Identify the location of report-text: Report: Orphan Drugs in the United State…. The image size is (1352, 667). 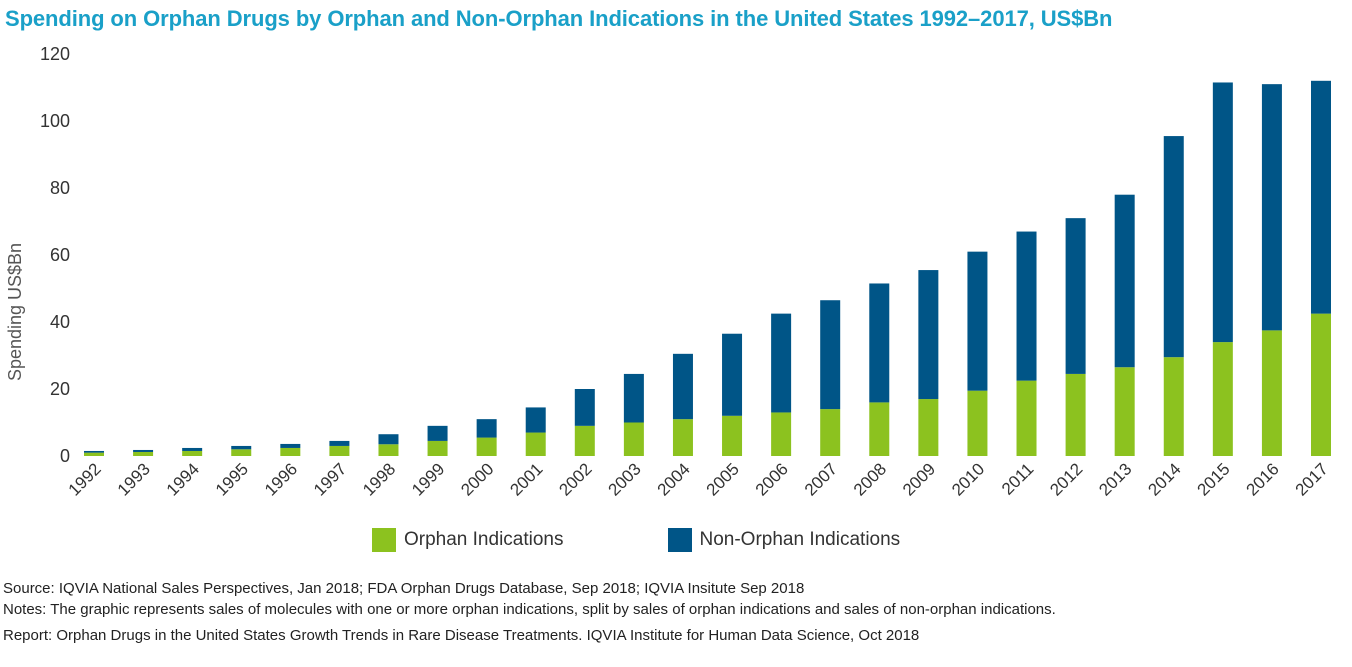
(461, 635).